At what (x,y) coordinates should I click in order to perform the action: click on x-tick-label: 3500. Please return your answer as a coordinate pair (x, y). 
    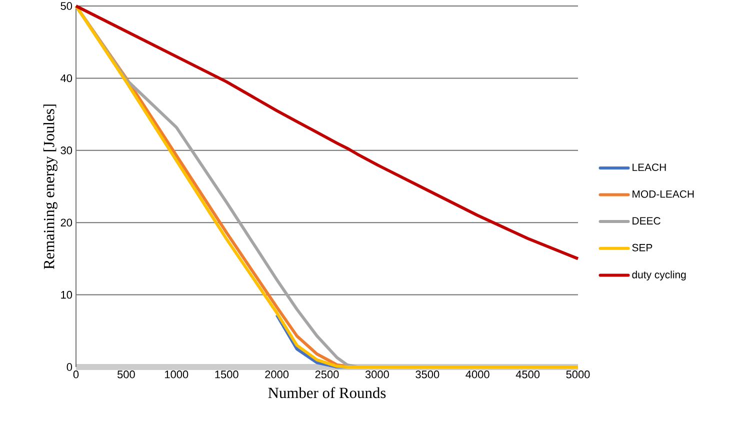
    Looking at the image, I should click on (428, 374).